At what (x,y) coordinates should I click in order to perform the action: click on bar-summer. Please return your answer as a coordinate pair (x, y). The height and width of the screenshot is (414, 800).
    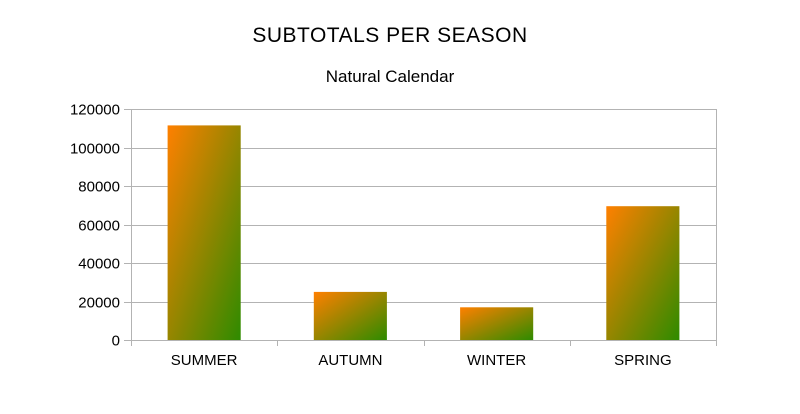
    Looking at the image, I should click on (204, 233).